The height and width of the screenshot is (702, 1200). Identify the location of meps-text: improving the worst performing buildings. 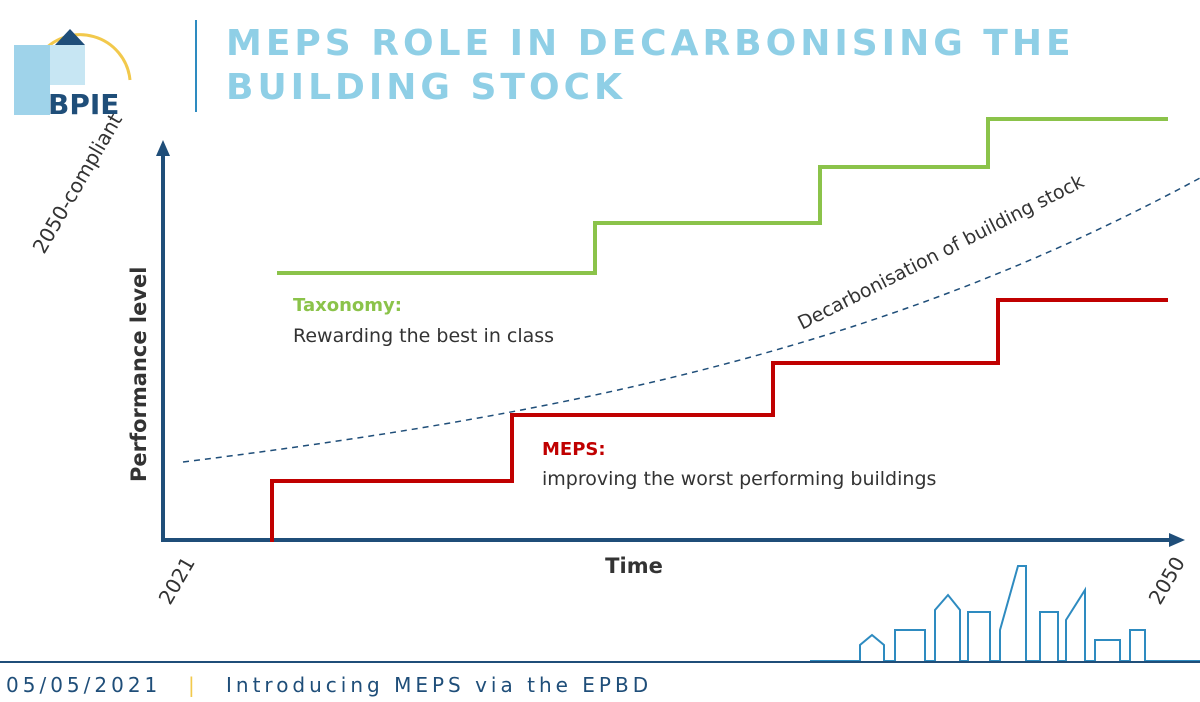
(739, 479).